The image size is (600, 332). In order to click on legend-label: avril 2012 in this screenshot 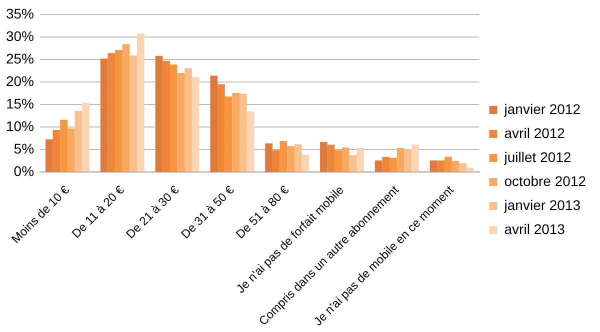, I will do `click(535, 132)`.